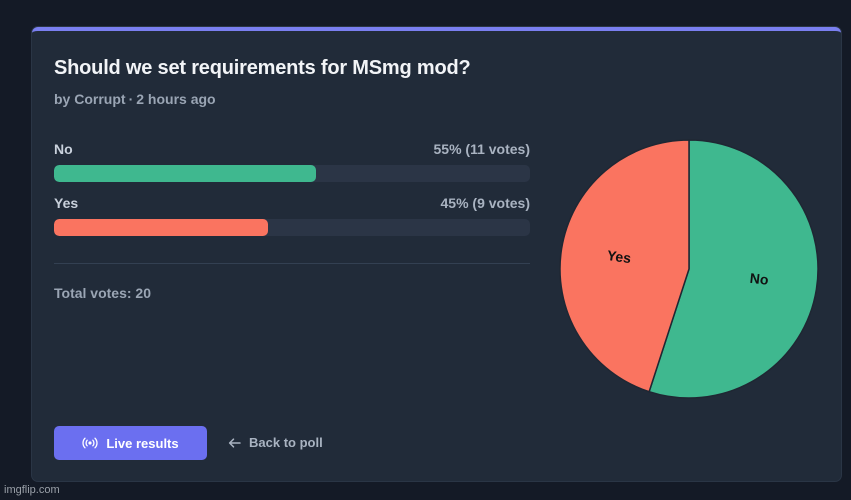 The width and height of the screenshot is (851, 500). What do you see at coordinates (482, 149) in the screenshot?
I see `option-stat: 55% (11 votes)` at bounding box center [482, 149].